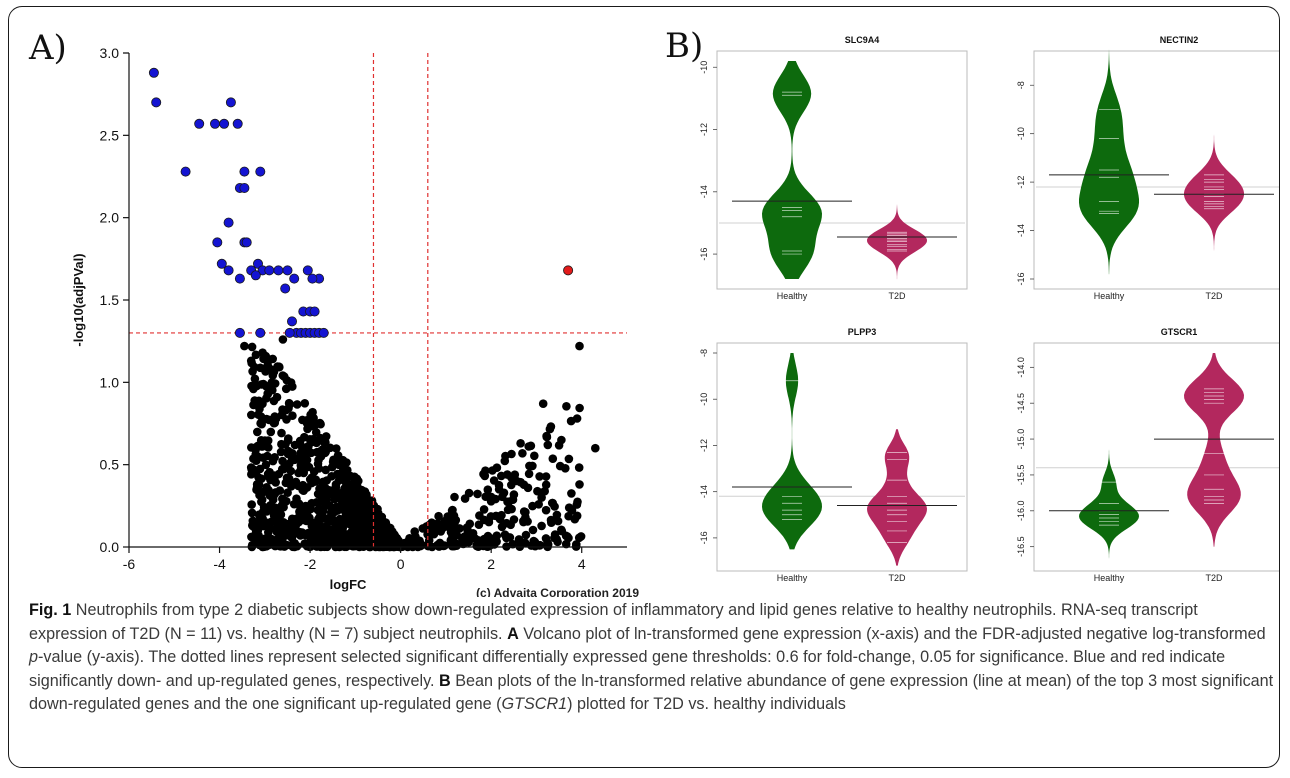  What do you see at coordinates (1021, 85) in the screenshot?
I see `bean-y-tick-label: -8` at bounding box center [1021, 85].